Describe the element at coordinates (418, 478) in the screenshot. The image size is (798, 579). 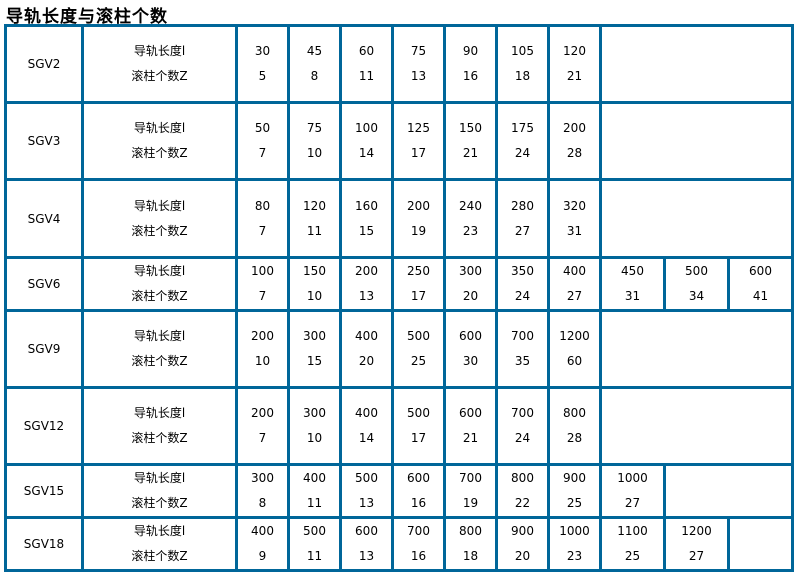
I see `length-value: 600` at that location.